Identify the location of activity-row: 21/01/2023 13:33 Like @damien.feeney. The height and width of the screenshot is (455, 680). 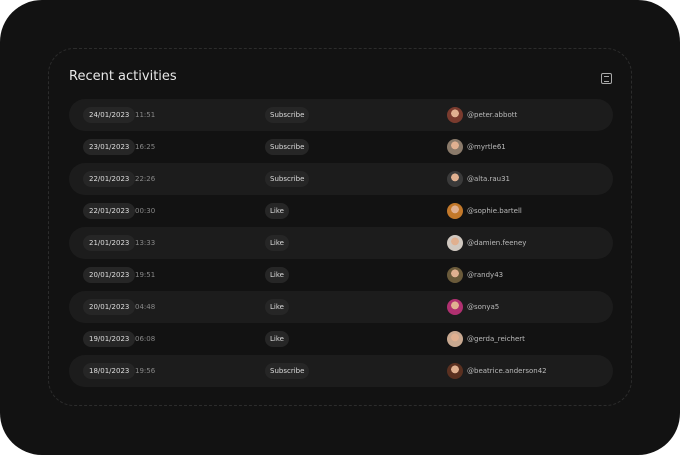
(341, 243).